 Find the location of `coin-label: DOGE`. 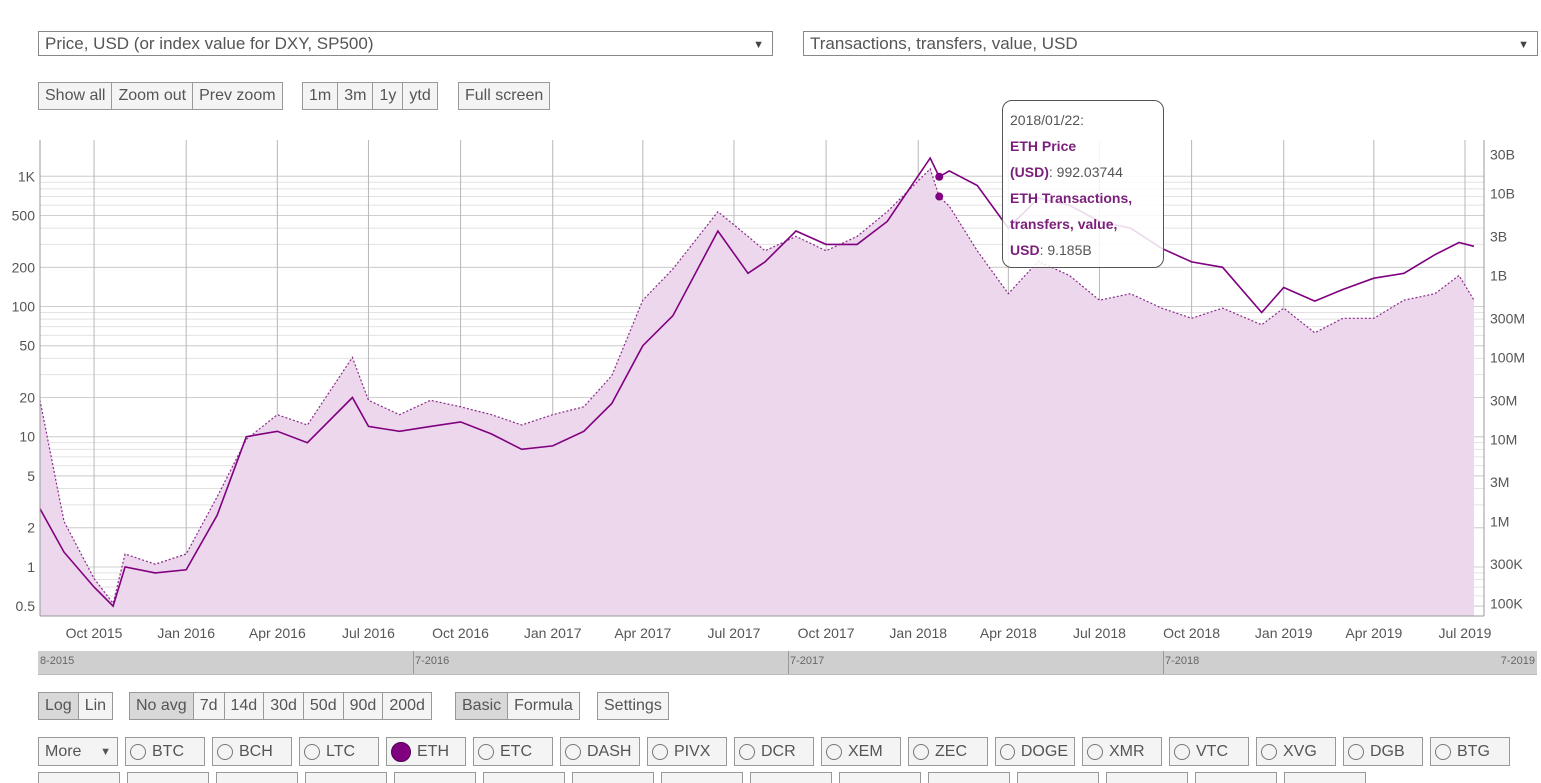

coin-label: DOGE is located at coordinates (1044, 751).